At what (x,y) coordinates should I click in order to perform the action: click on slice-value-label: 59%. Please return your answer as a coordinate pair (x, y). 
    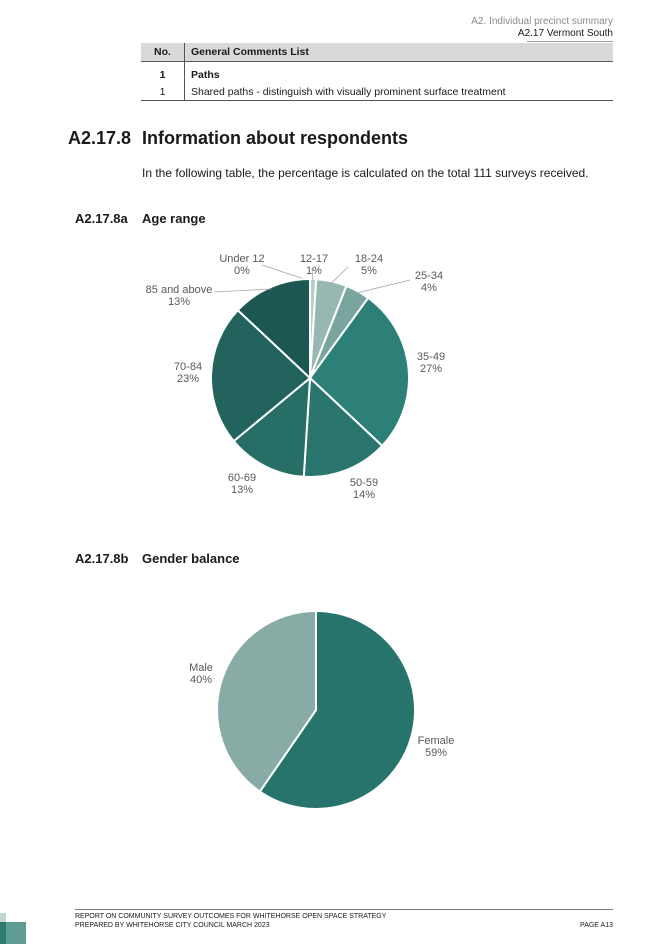
    Looking at the image, I should click on (436, 753).